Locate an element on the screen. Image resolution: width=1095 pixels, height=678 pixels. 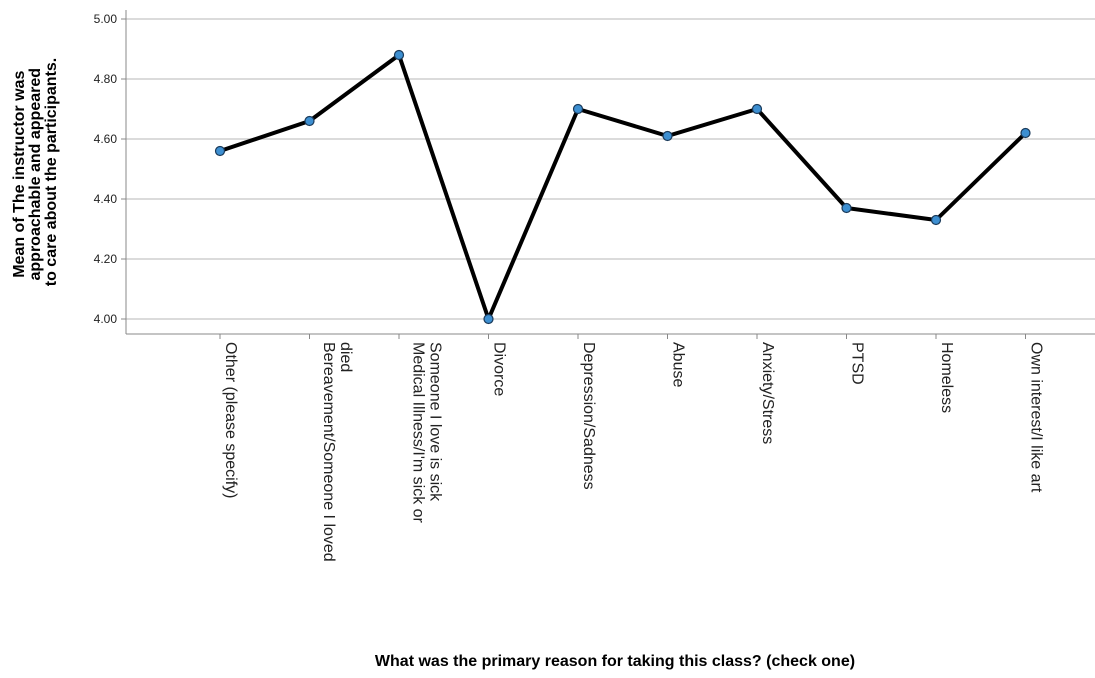
category-label: Depression/Sadness is located at coordinates (588, 416).